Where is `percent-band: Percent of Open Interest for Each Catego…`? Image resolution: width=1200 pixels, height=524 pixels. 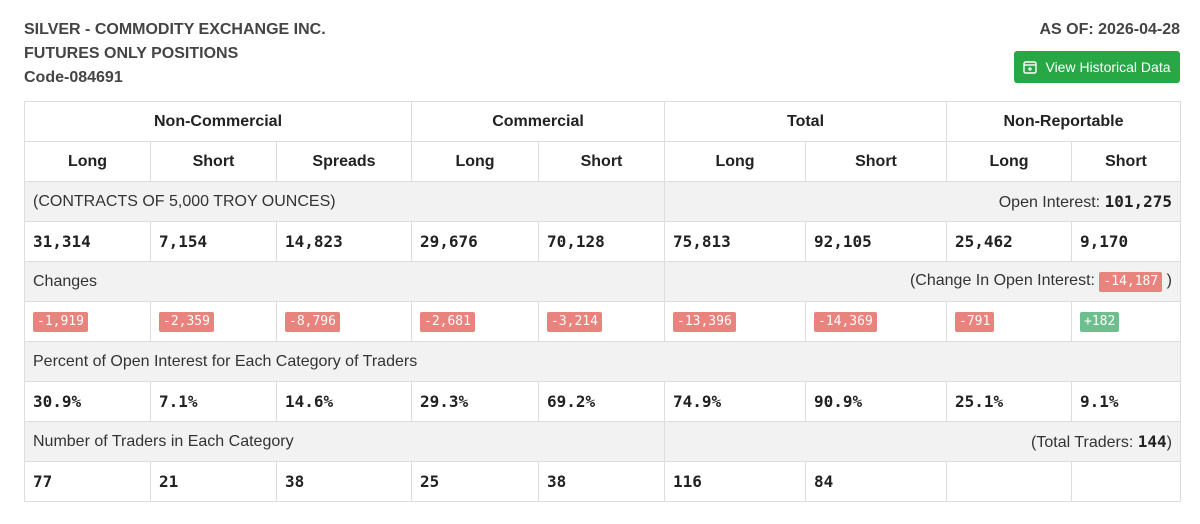
percent-band: Percent of Open Interest for Each Catego… is located at coordinates (602, 361).